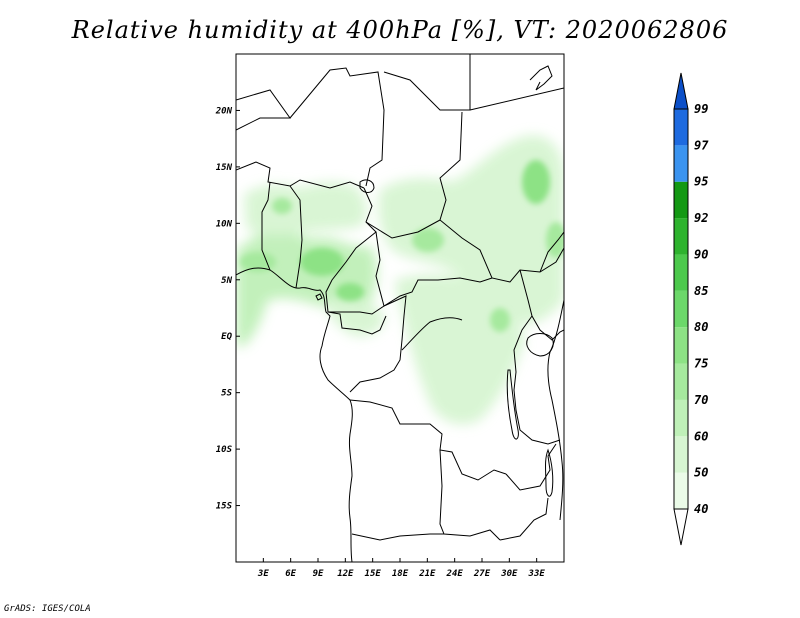 This screenshot has width=800, height=618. I want to click on lat-tick-label: EQ, so click(226, 337).